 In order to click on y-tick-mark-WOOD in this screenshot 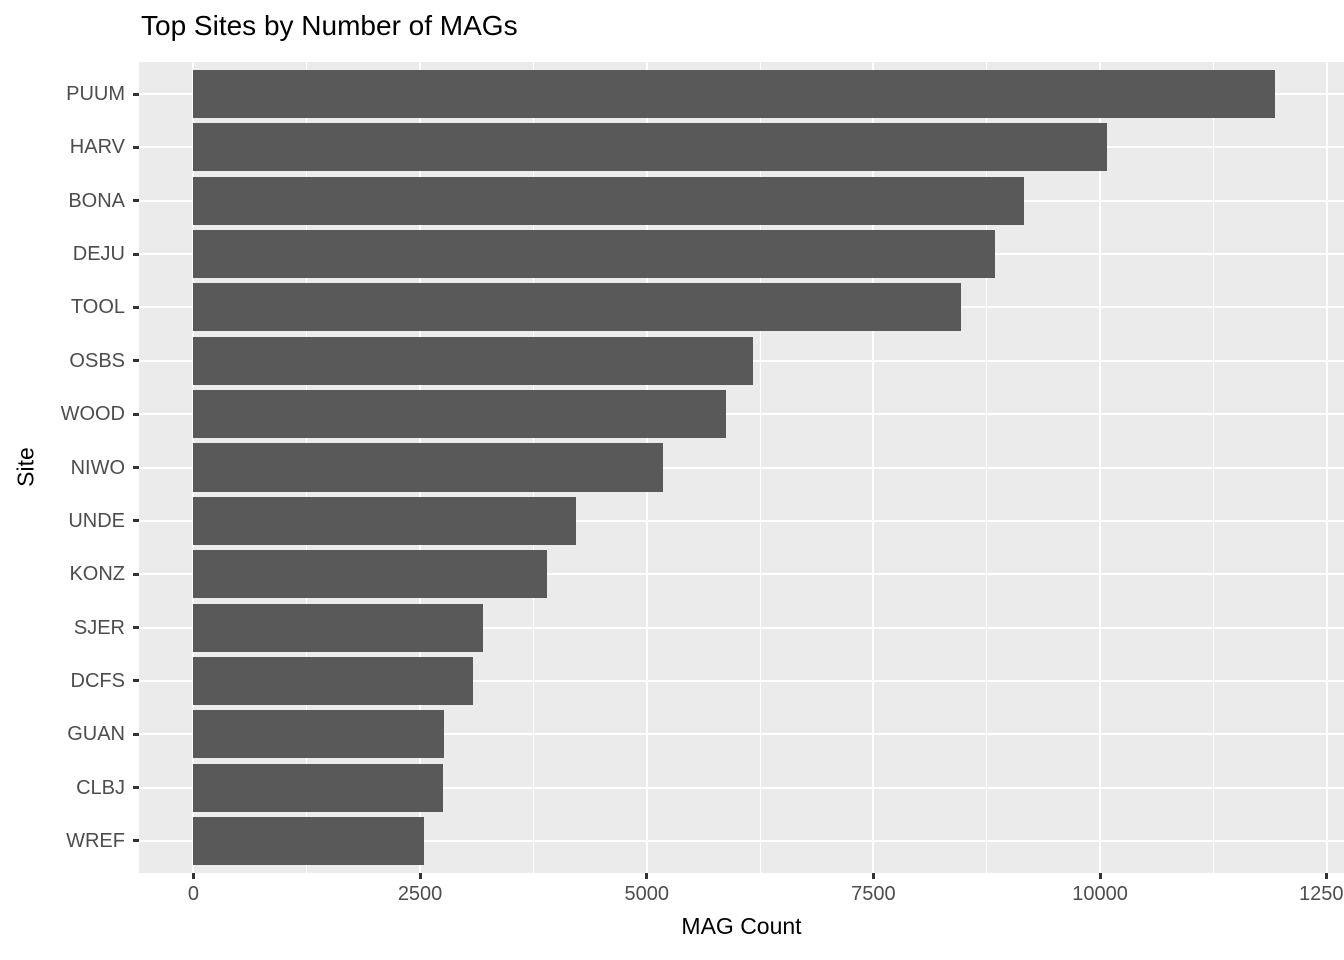, I will do `click(136, 414)`.